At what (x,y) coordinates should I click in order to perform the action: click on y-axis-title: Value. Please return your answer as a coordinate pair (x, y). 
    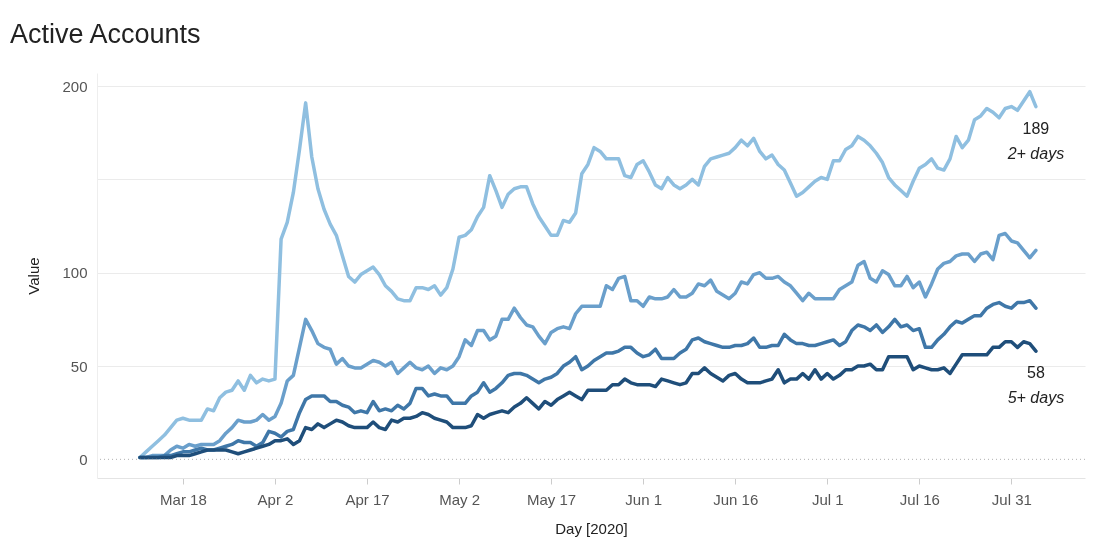
    Looking at the image, I should click on (34, 276).